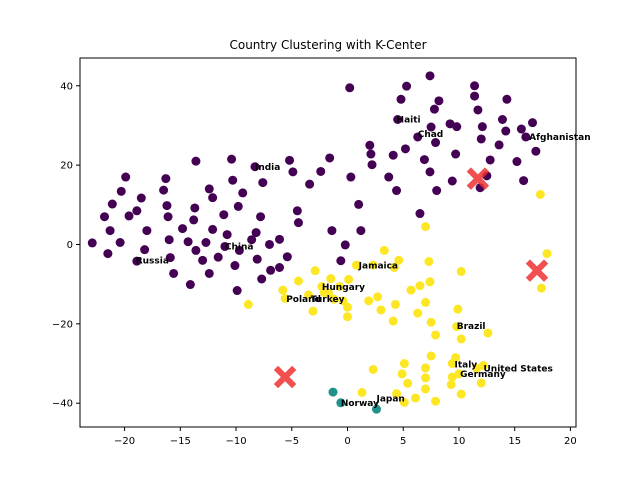 The height and width of the screenshot is (480, 640). I want to click on y-tick-label: 20, so click(66, 166).